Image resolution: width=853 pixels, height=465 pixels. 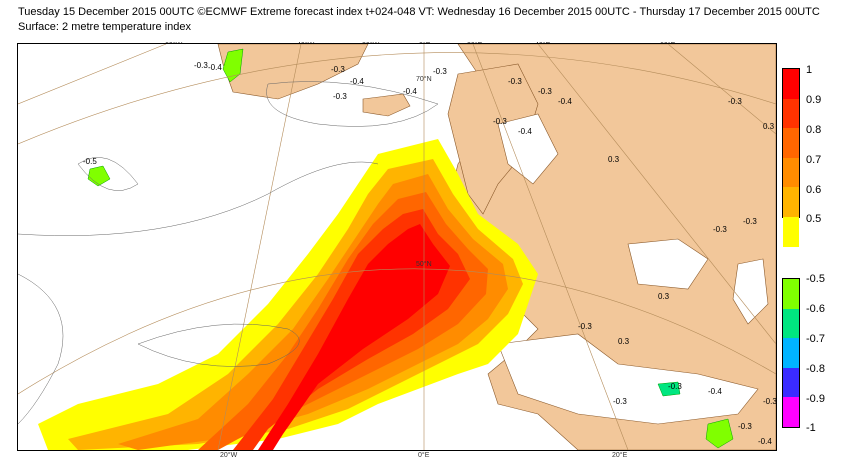 I want to click on colorbar-positive, so click(x=791, y=157).